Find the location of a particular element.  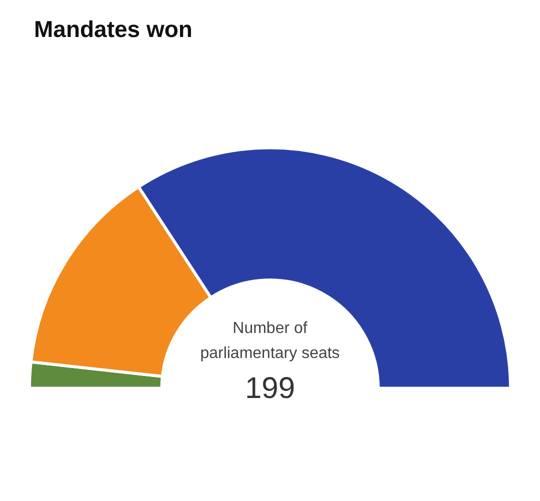

text: Number of parliamentary seats is located at coordinates (270, 341).